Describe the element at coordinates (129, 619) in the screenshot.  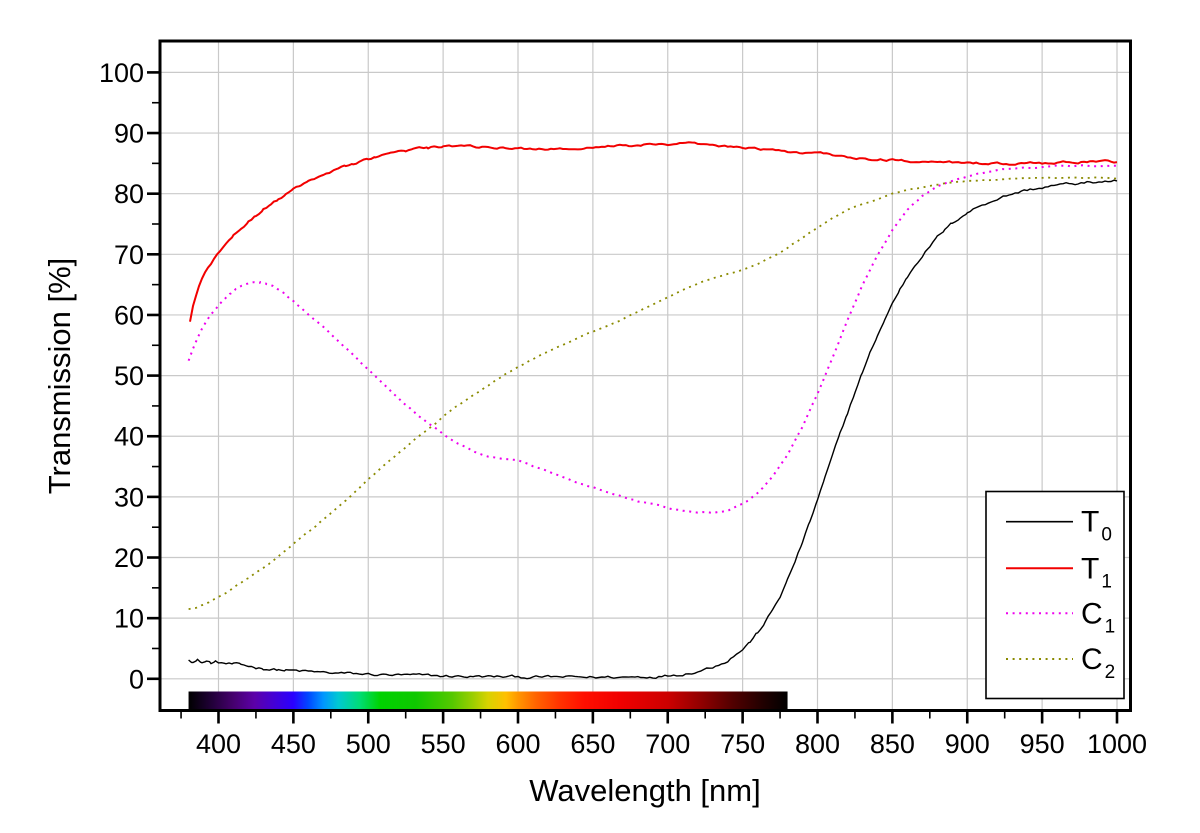
I see `y-tick-label: 10` at that location.